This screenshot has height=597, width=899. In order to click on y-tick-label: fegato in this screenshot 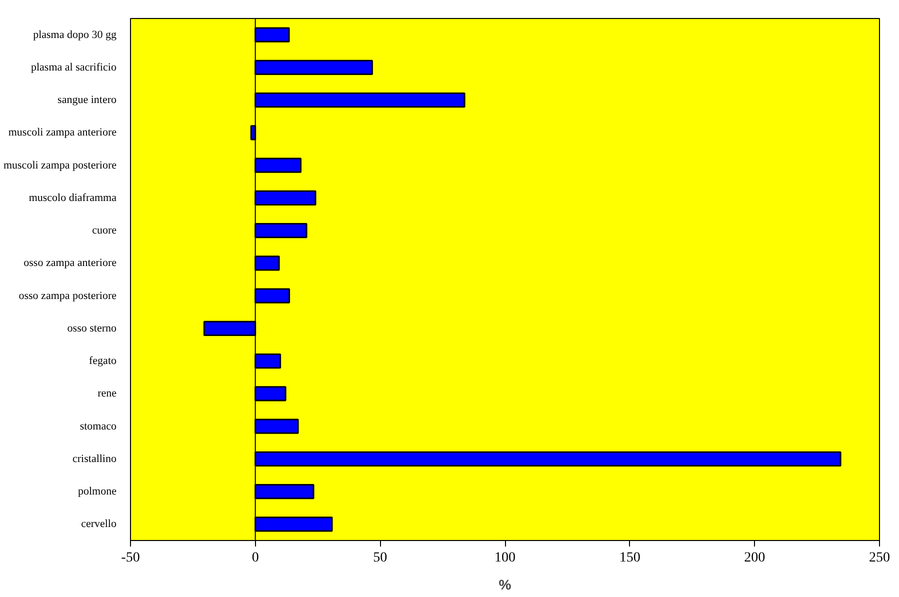, I will do `click(103, 361)`.